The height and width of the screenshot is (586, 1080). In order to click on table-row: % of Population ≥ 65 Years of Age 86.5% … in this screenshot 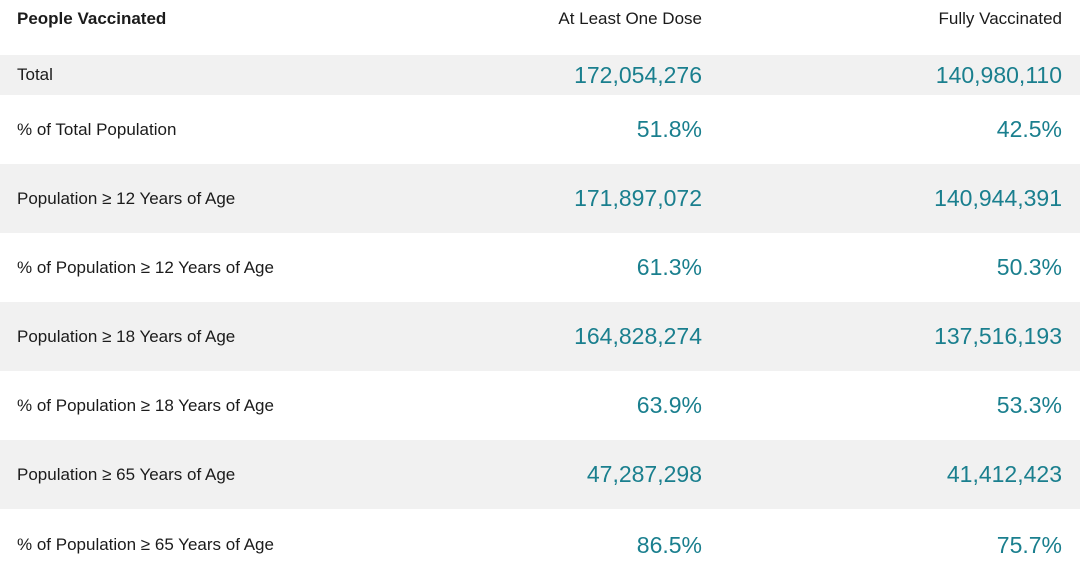, I will do `click(540, 545)`.